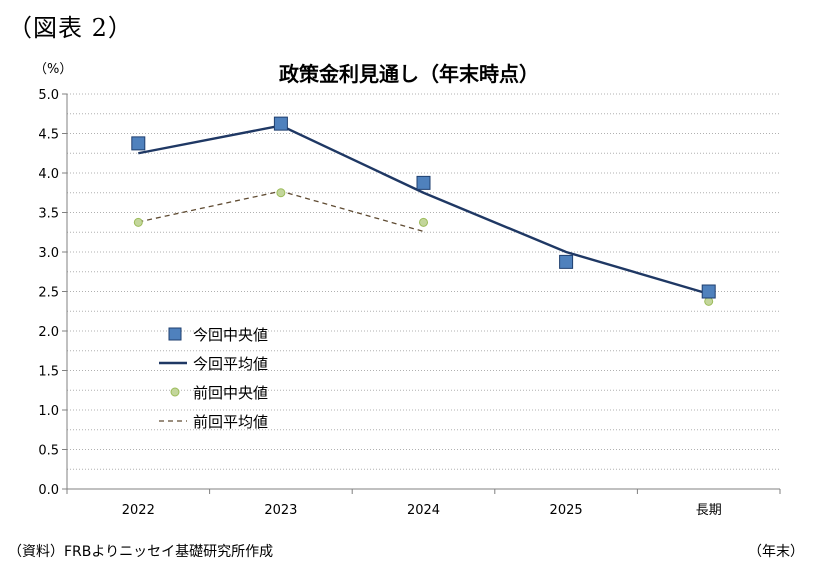 This screenshot has width=818, height=569. Describe the element at coordinates (48, 293) in the screenshot. I see `y-tick-label: 2.5` at that location.